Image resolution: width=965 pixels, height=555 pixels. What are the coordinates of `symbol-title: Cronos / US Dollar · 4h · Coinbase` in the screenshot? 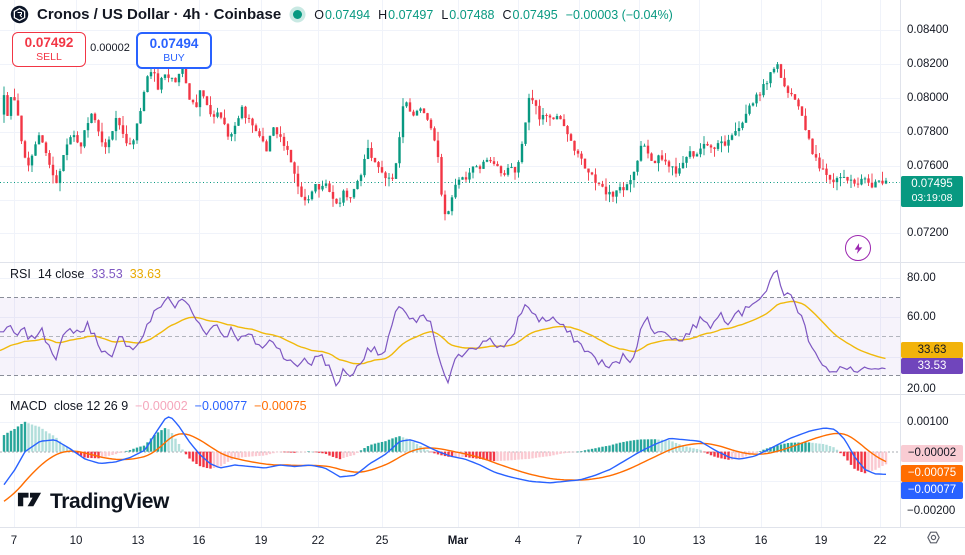 It's located at (159, 14).